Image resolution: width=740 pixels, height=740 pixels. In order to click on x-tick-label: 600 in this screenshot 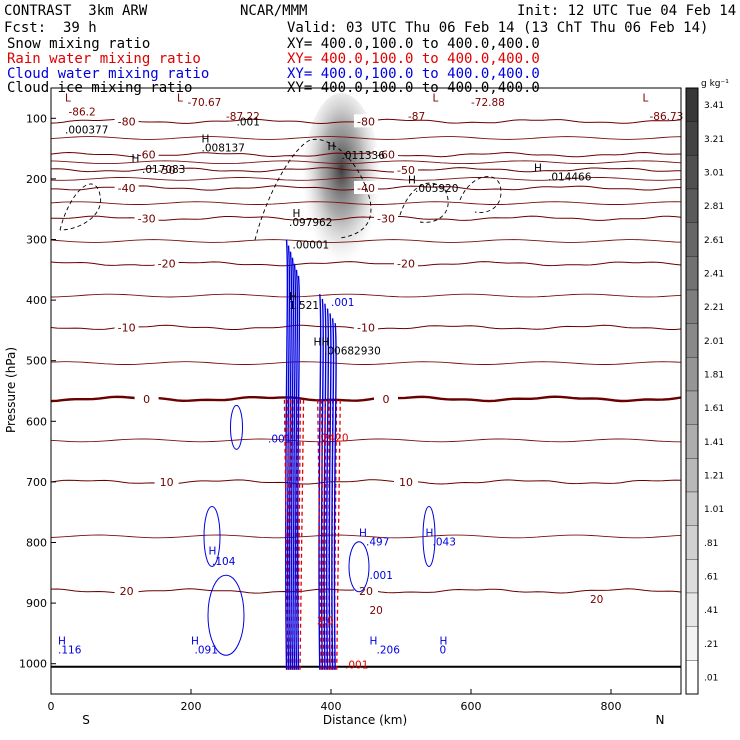, I will do `click(471, 706)`.